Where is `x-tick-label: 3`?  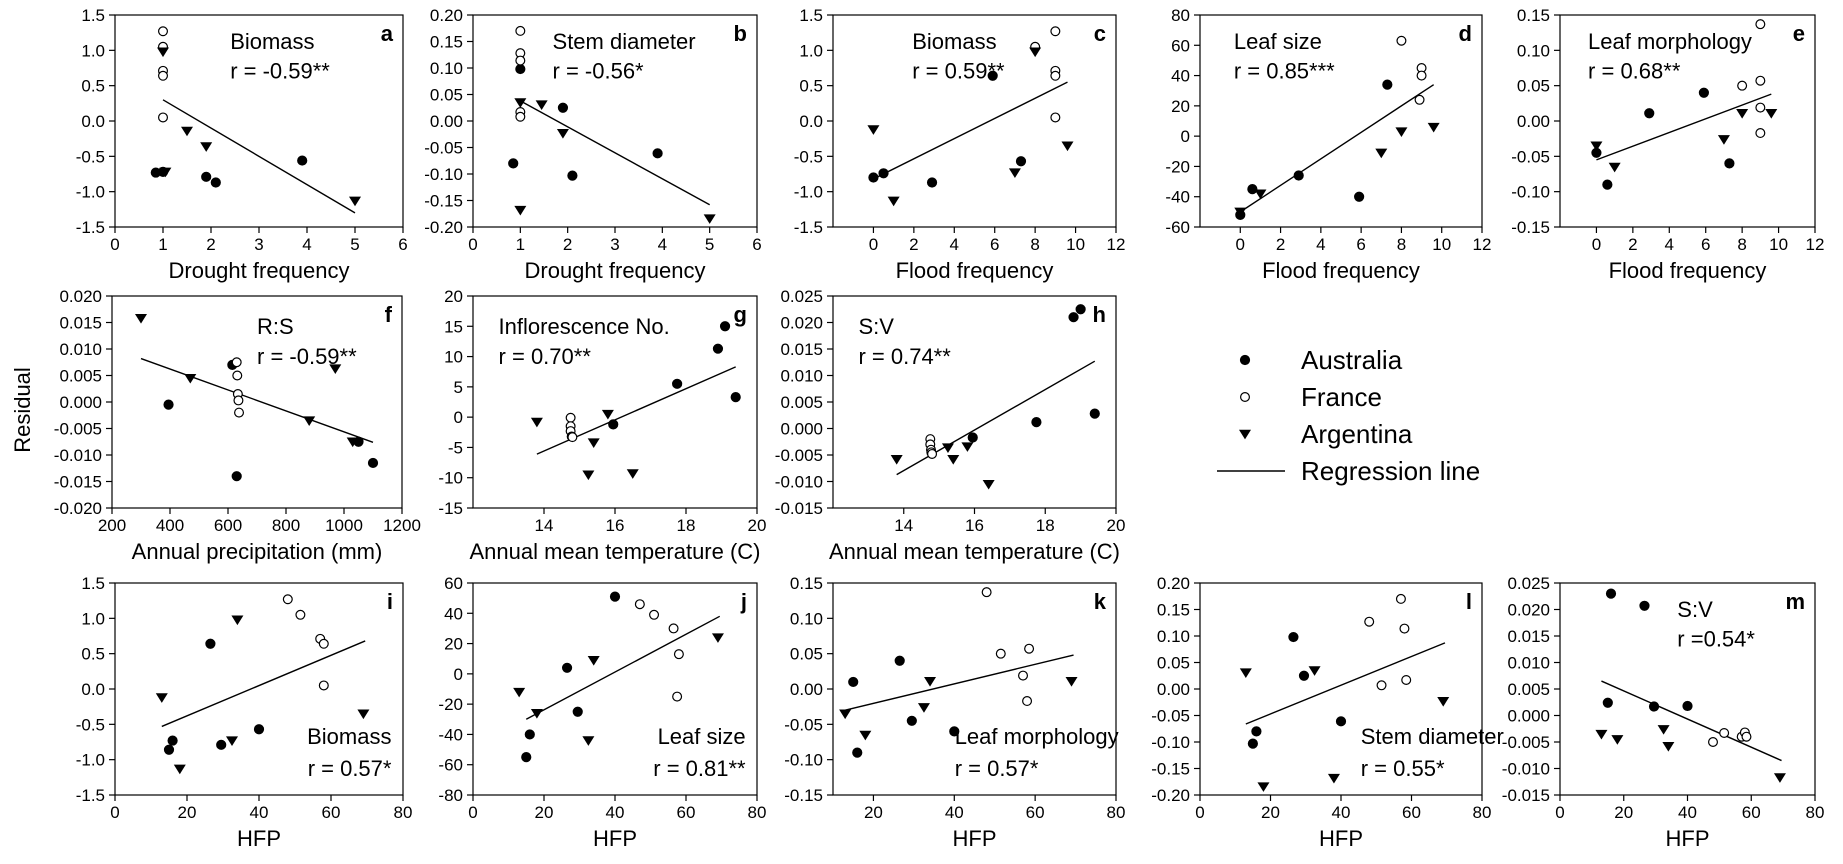 x-tick-label: 3 is located at coordinates (258, 244).